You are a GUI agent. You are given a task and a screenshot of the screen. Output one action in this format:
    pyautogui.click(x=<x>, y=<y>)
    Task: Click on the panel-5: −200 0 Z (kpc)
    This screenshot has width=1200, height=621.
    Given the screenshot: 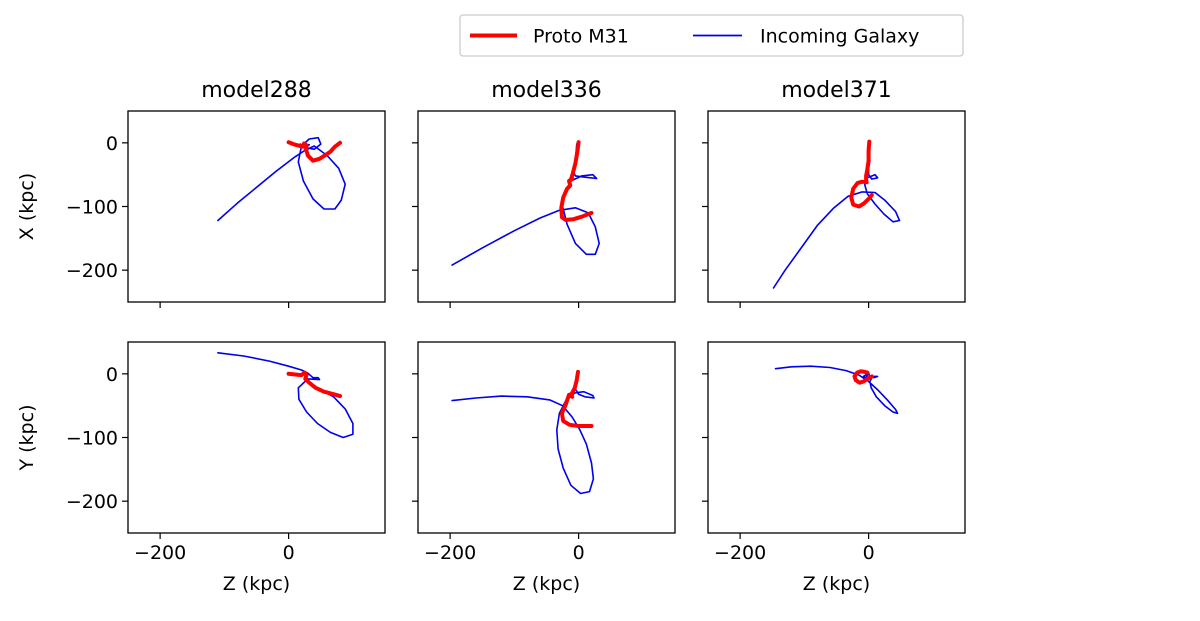 What is the action you would take?
    pyautogui.click(x=544, y=468)
    